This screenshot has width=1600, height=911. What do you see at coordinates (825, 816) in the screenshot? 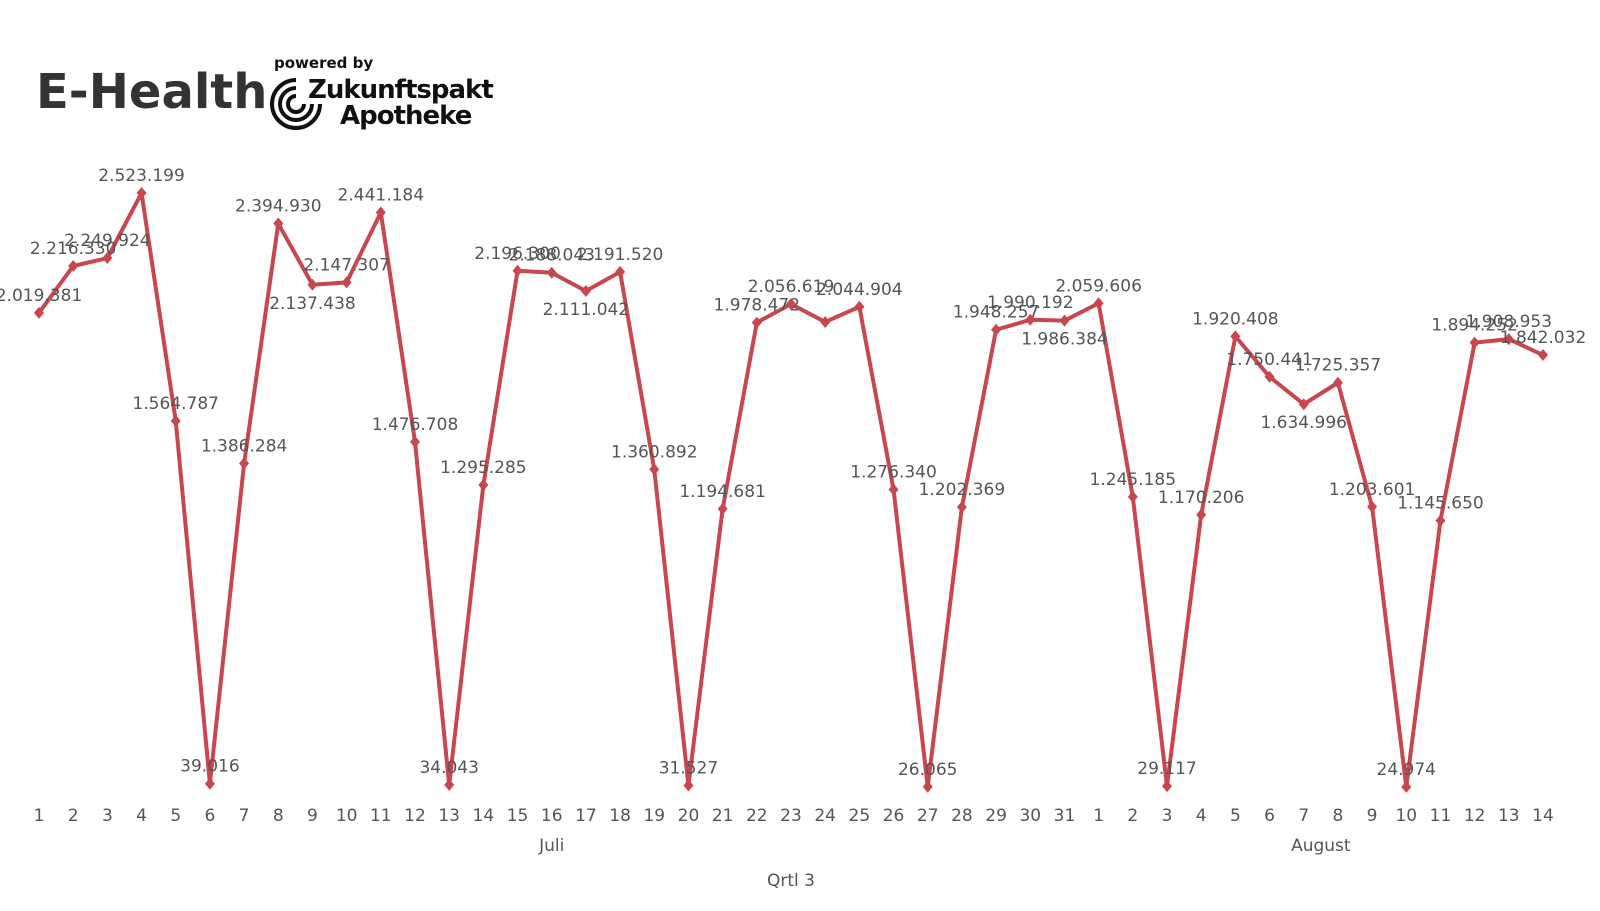
I see `x-tick-label: 24` at bounding box center [825, 816].